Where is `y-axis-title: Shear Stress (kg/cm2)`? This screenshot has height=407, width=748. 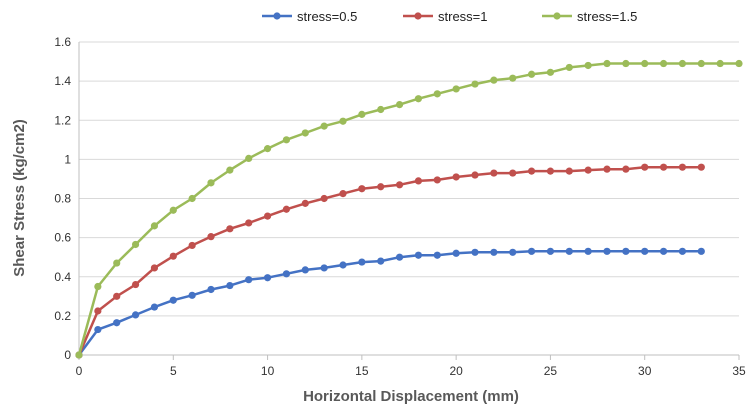
y-axis-title: Shear Stress (kg/cm2) is located at coordinates (19, 198).